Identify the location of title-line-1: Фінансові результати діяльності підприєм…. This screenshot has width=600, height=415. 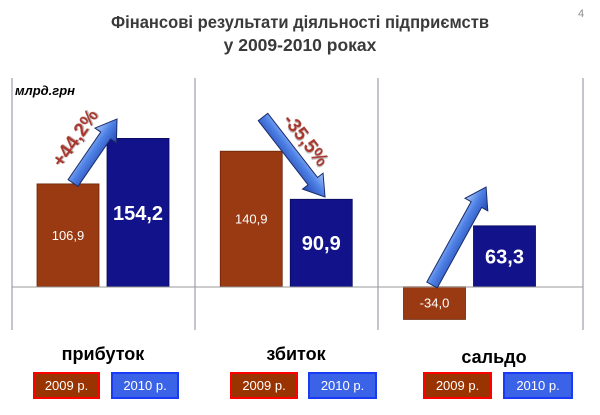
(300, 22).